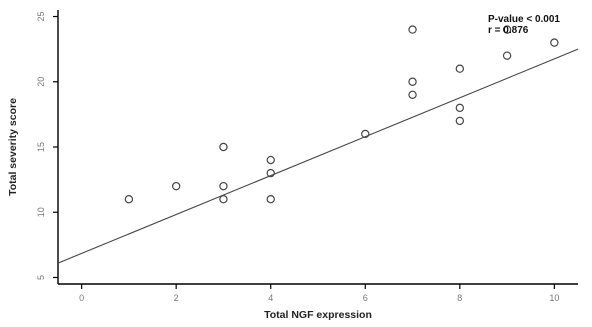  What do you see at coordinates (47, 147) in the screenshot?
I see `y-axis: 5 10 15 20 25` at bounding box center [47, 147].